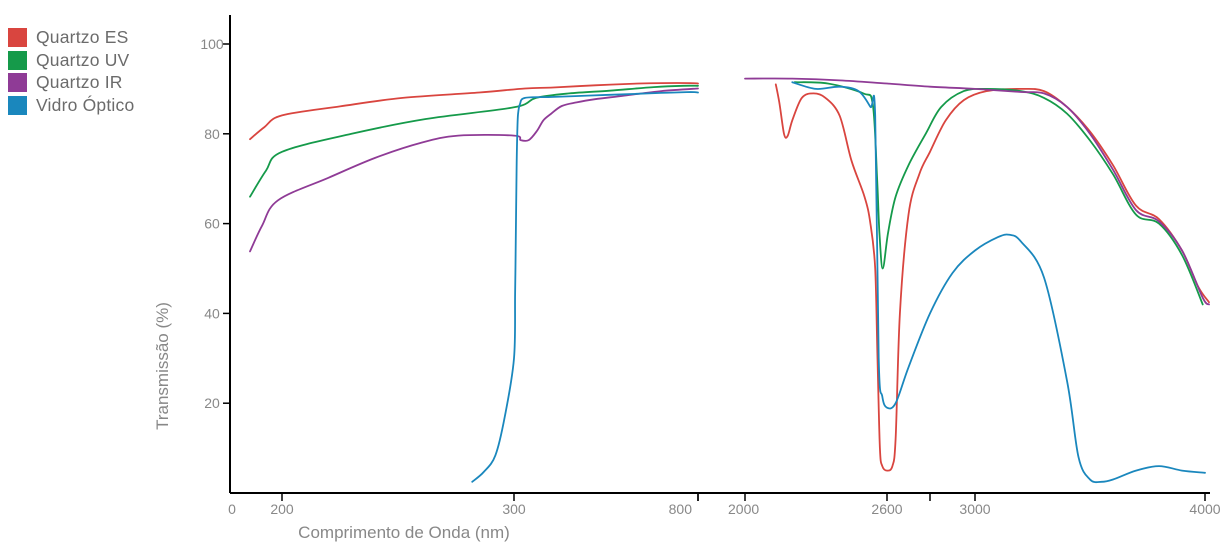  What do you see at coordinates (212, 403) in the screenshot?
I see `y-tick-label: 20` at bounding box center [212, 403].